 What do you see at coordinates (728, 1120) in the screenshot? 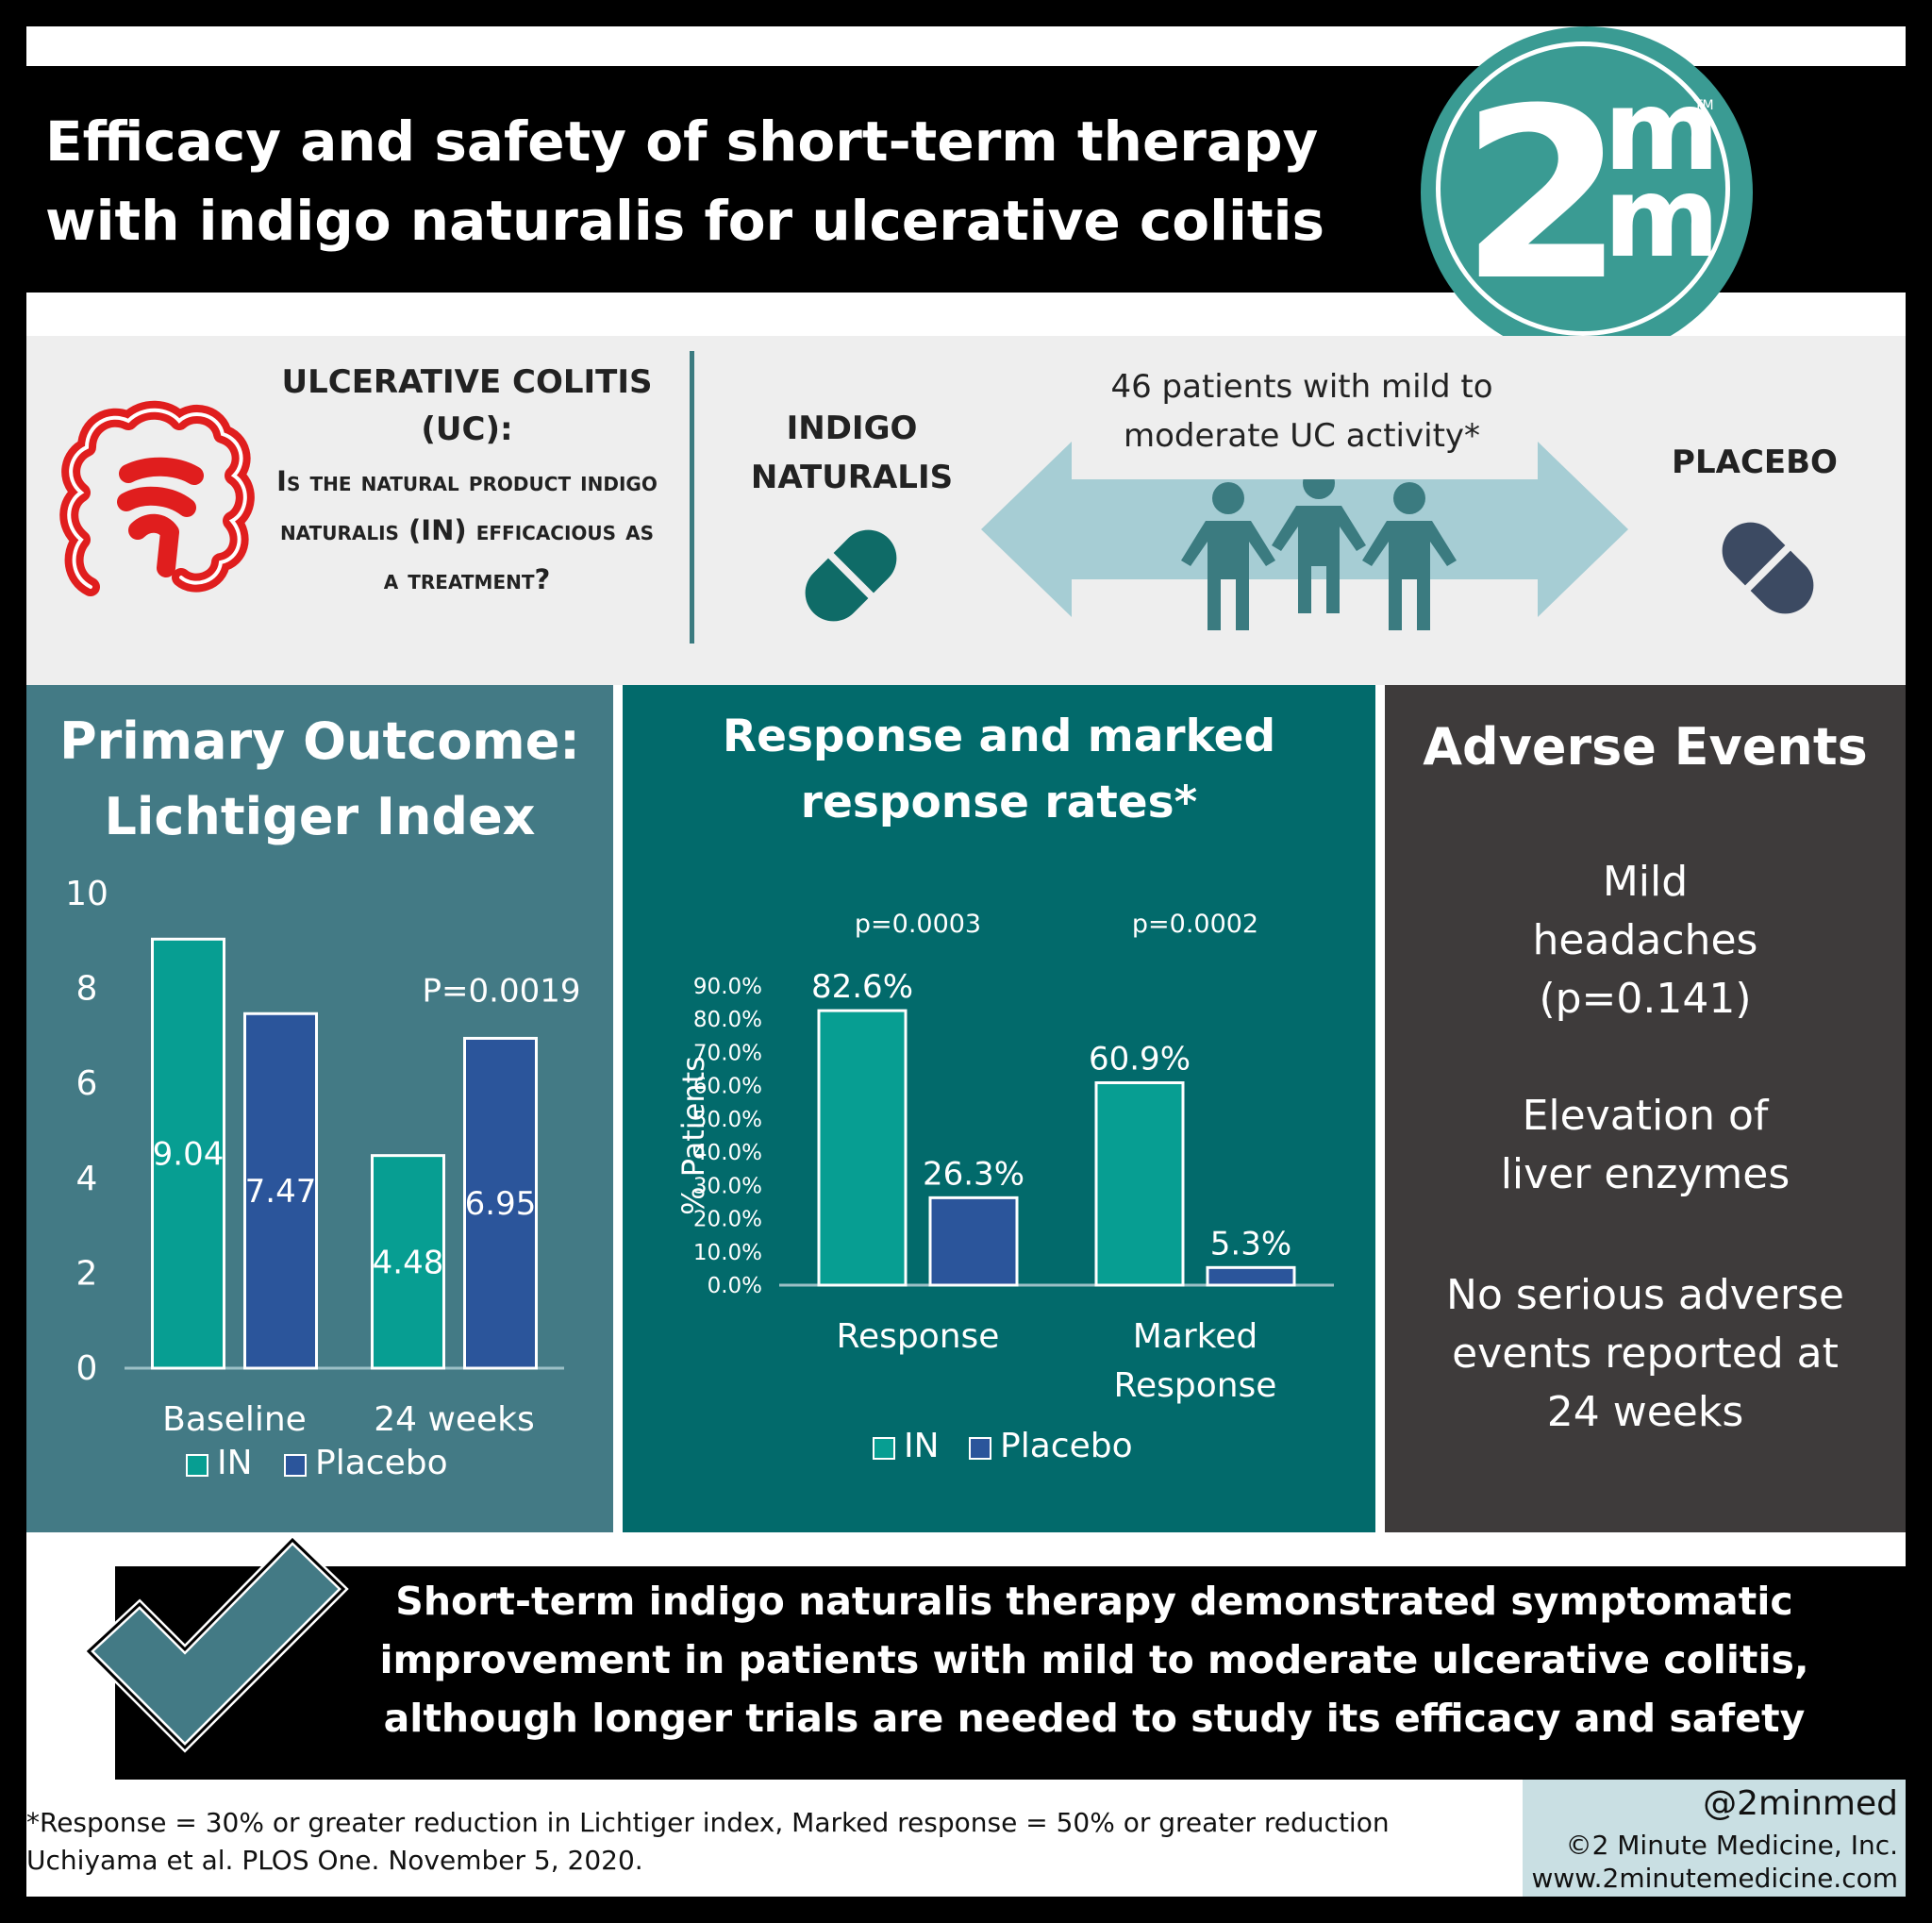
I see `y-tick-label: 50.0%` at bounding box center [728, 1120].